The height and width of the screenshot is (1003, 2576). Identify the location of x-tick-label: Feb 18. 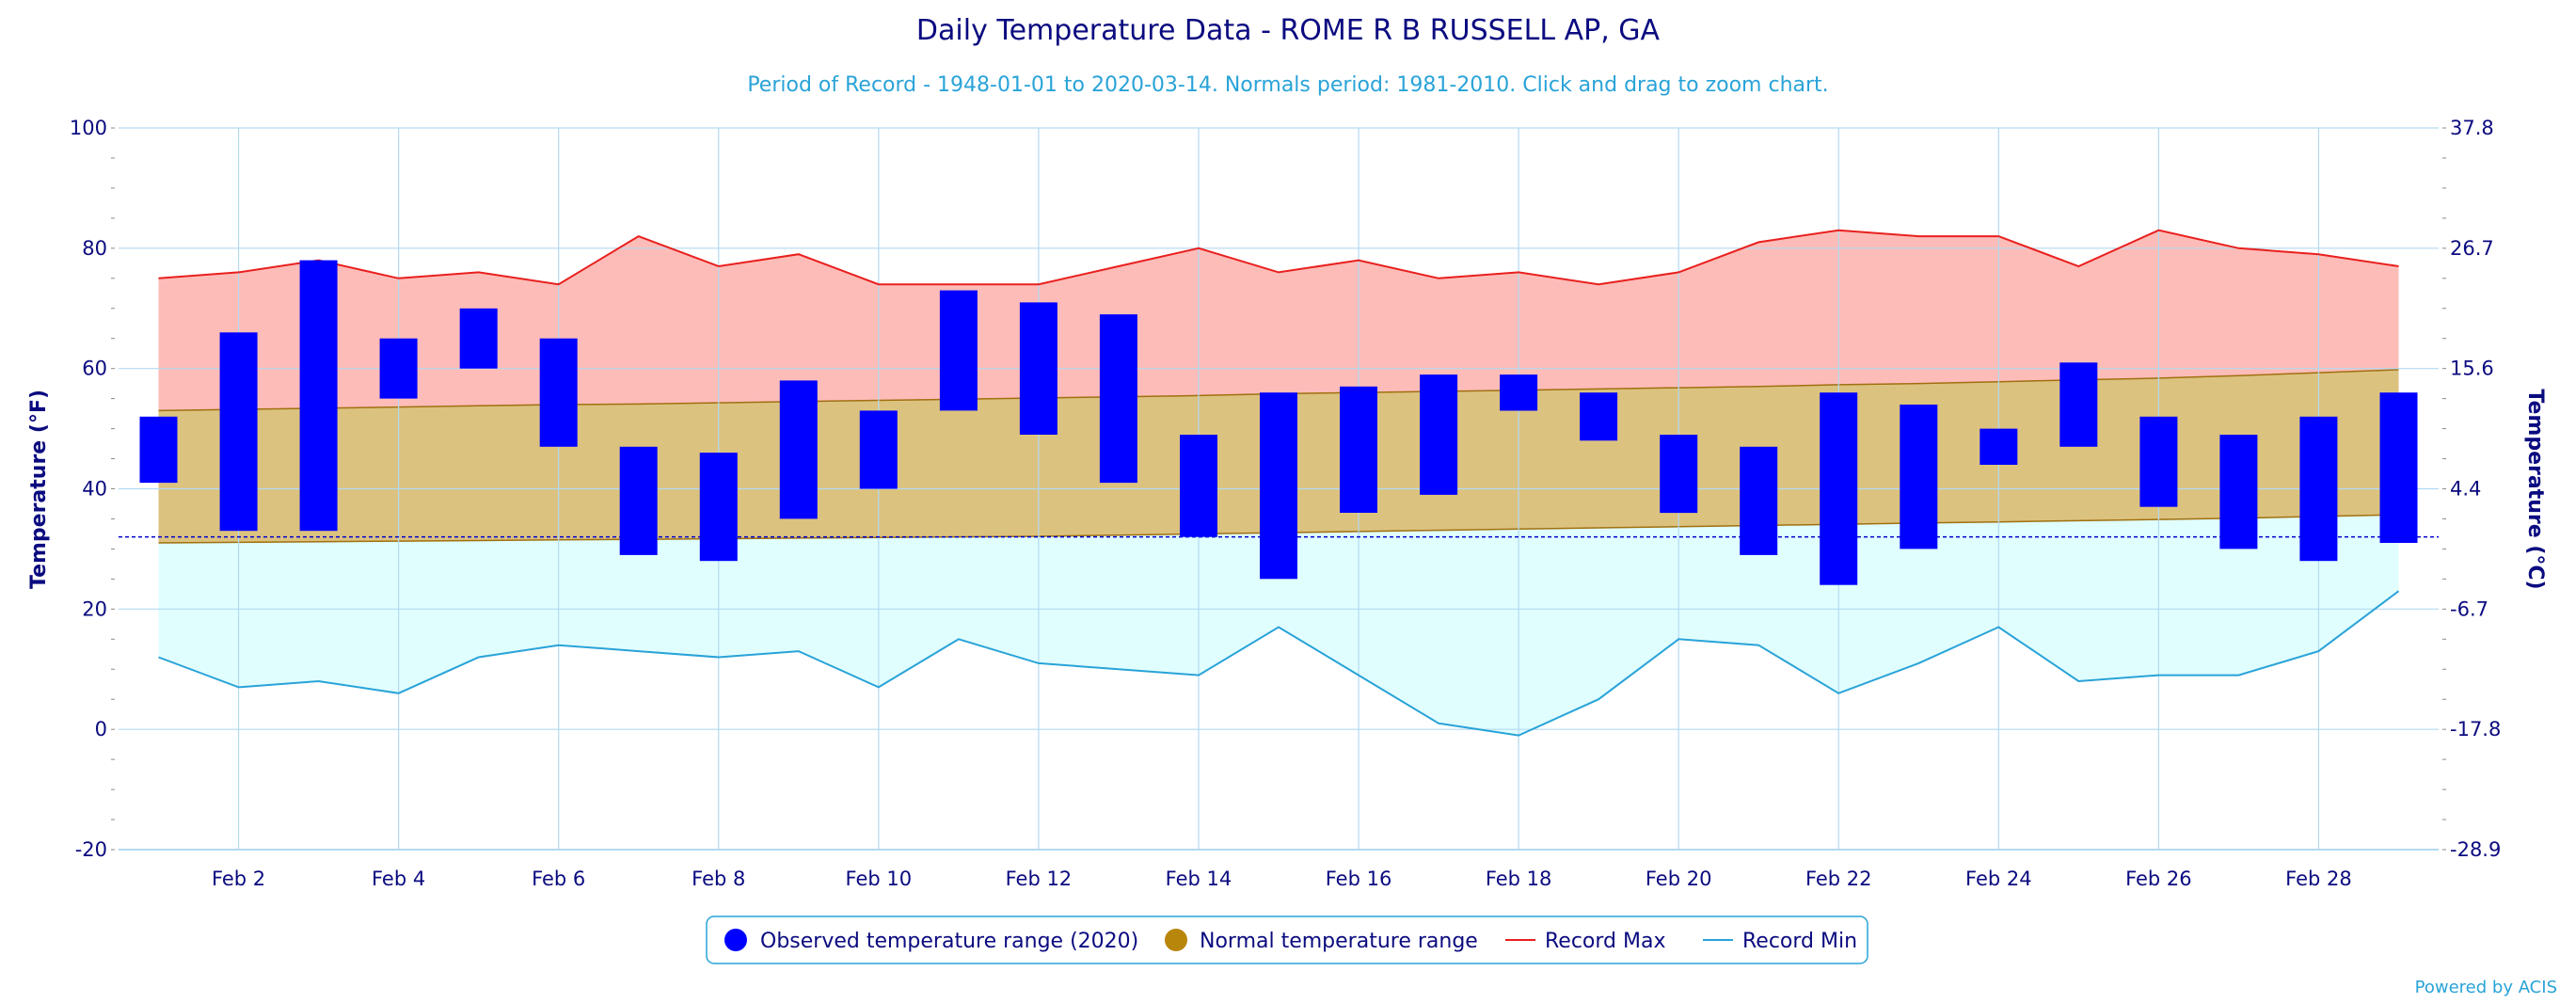
(1519, 879).